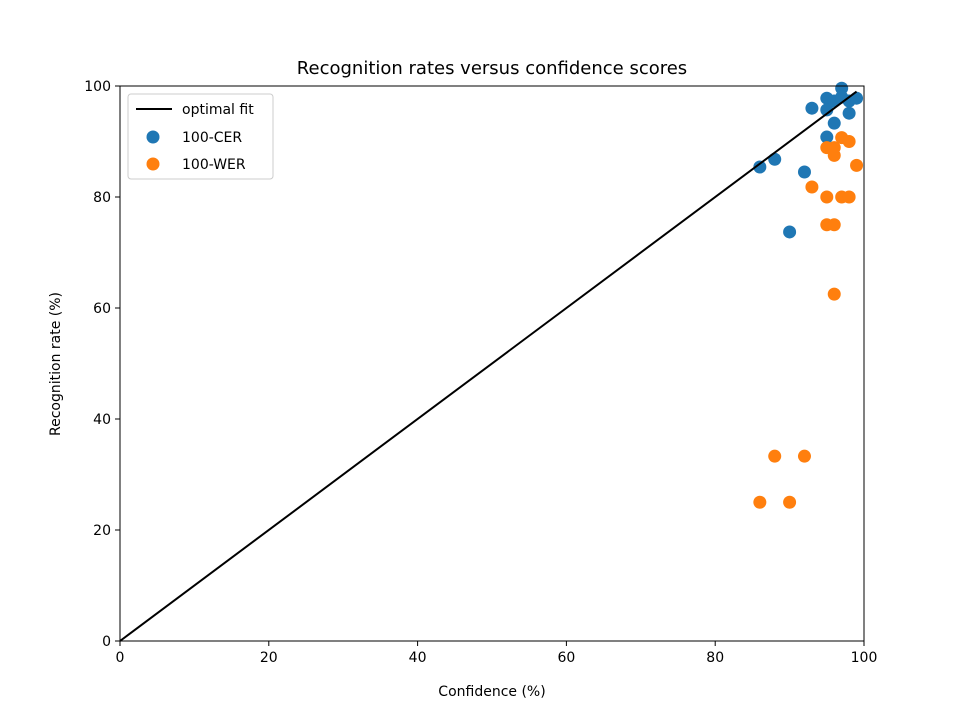 This screenshot has width=960, height=720. What do you see at coordinates (566, 658) in the screenshot?
I see `x-tick-label: 60` at bounding box center [566, 658].